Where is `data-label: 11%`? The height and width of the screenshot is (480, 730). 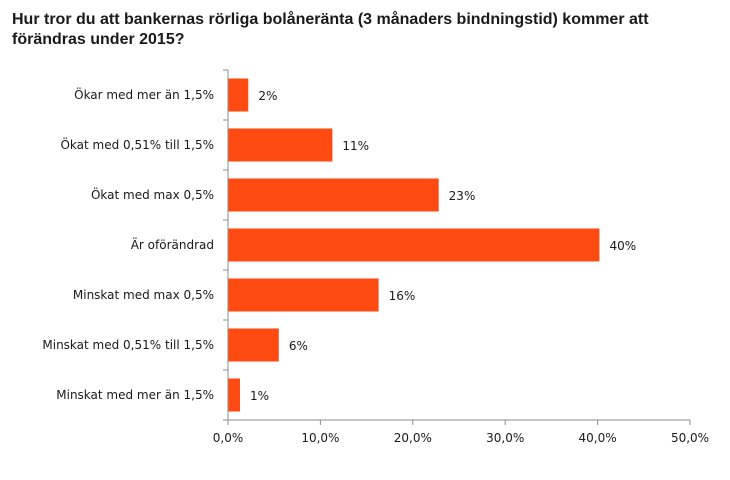 data-label: 11% is located at coordinates (355, 146).